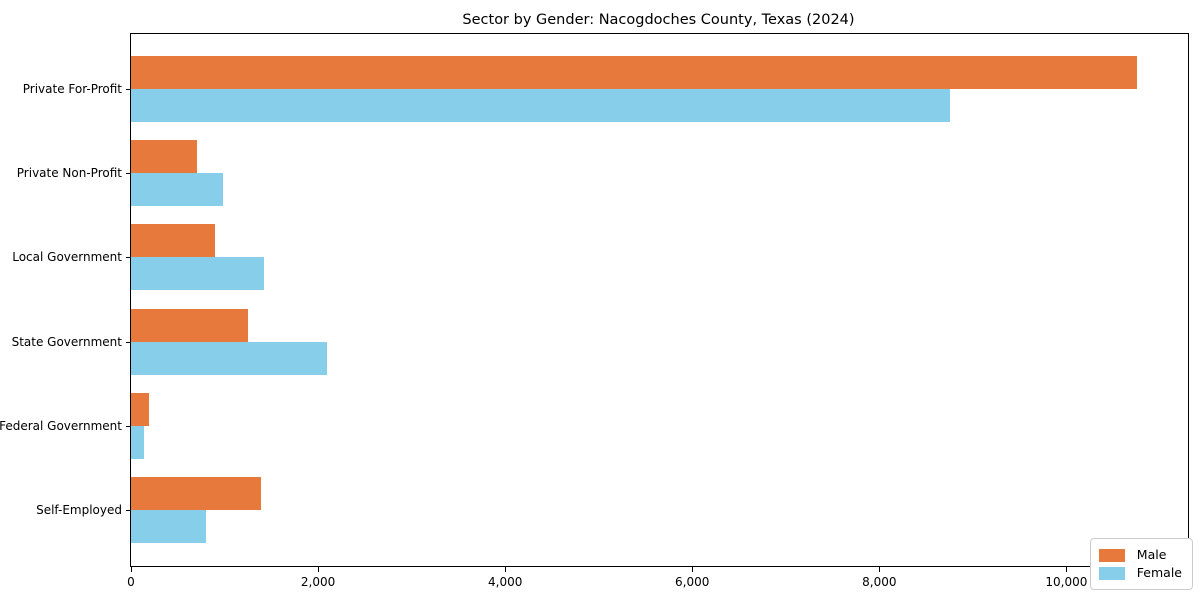  What do you see at coordinates (1111, 573) in the screenshot?
I see `legend-swatch-female` at bounding box center [1111, 573].